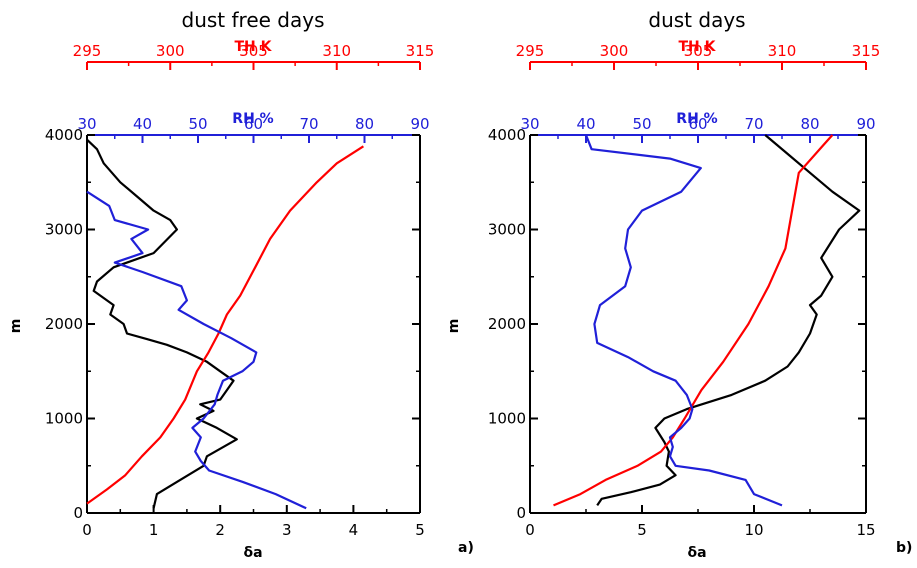 This screenshot has width=917, height=568. What do you see at coordinates (154, 530) in the screenshot?
I see `tick-label-bottom-1: 1` at bounding box center [154, 530].